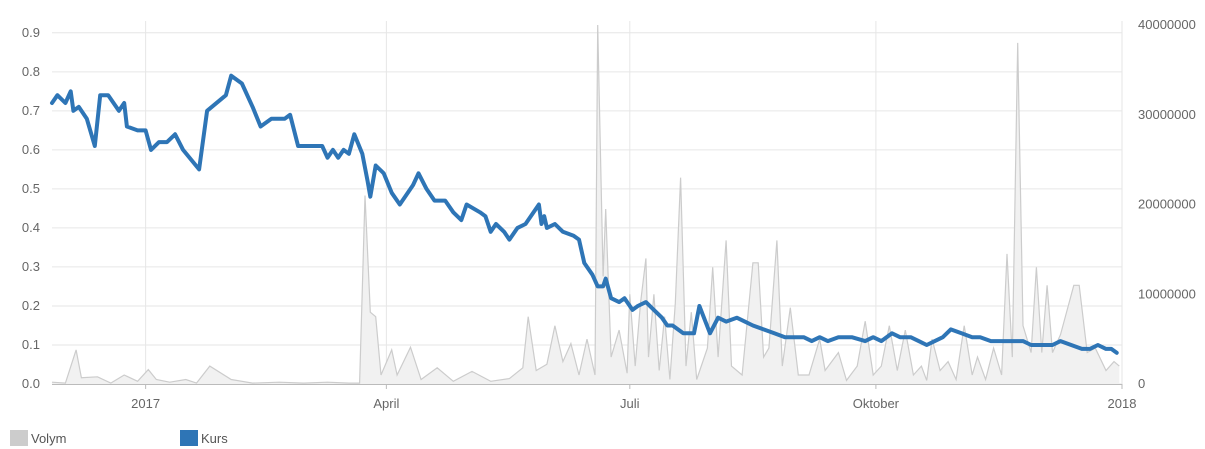  I want to click on y-right-tick-label: 30000000, so click(1167, 114).